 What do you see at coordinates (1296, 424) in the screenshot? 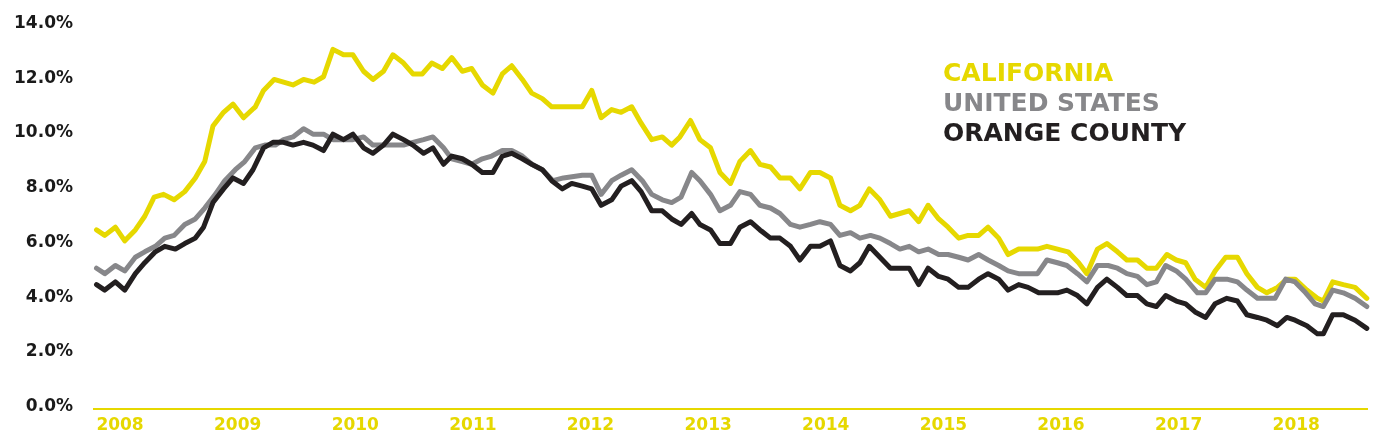
I see `x-tick-label: 2018` at bounding box center [1296, 424].